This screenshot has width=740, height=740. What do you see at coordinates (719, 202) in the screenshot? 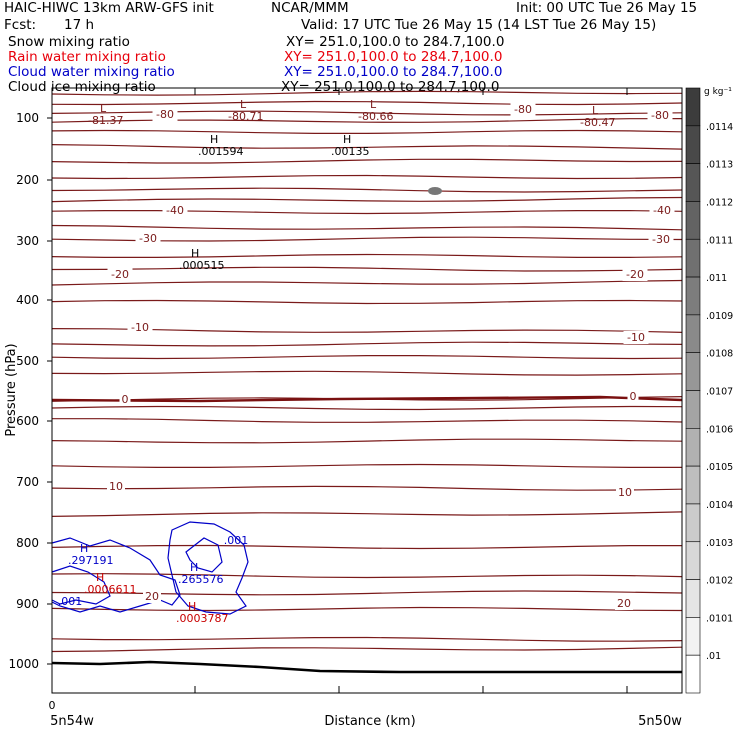
I see `colorbar-label: .0112` at bounding box center [719, 202].